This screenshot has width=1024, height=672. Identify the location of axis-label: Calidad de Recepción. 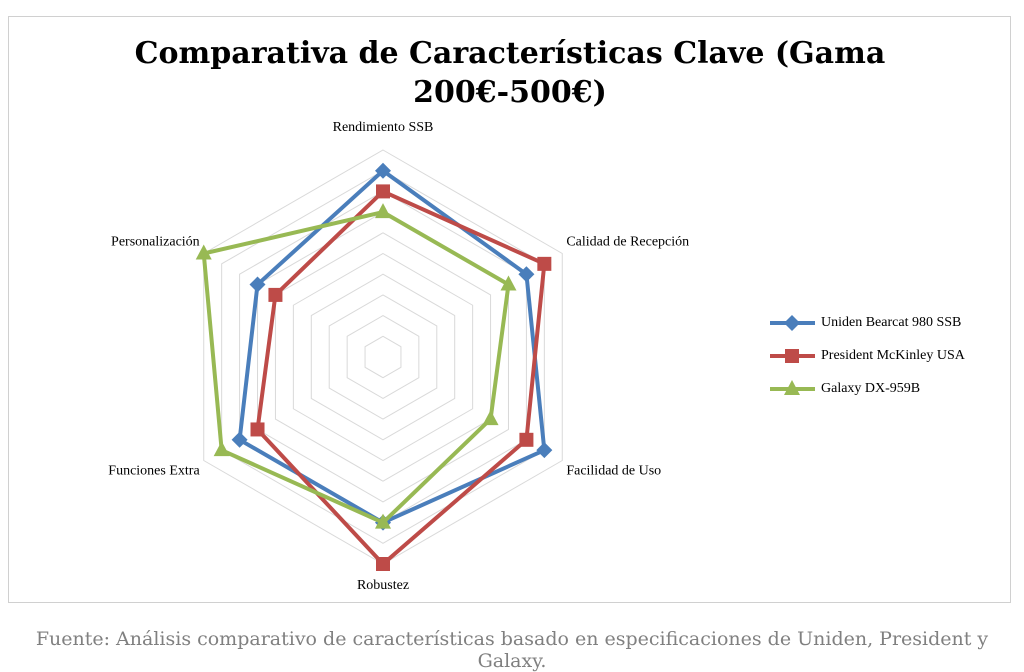
(627, 242).